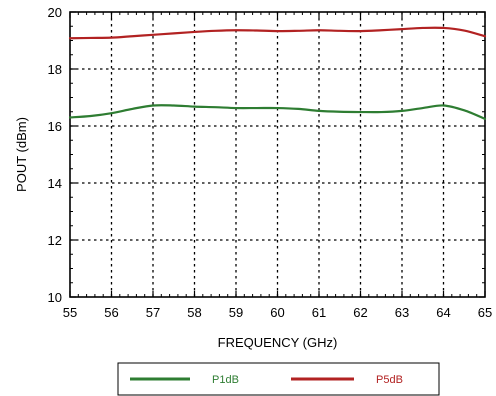  I want to click on x-tick-label: 65, so click(485, 312).